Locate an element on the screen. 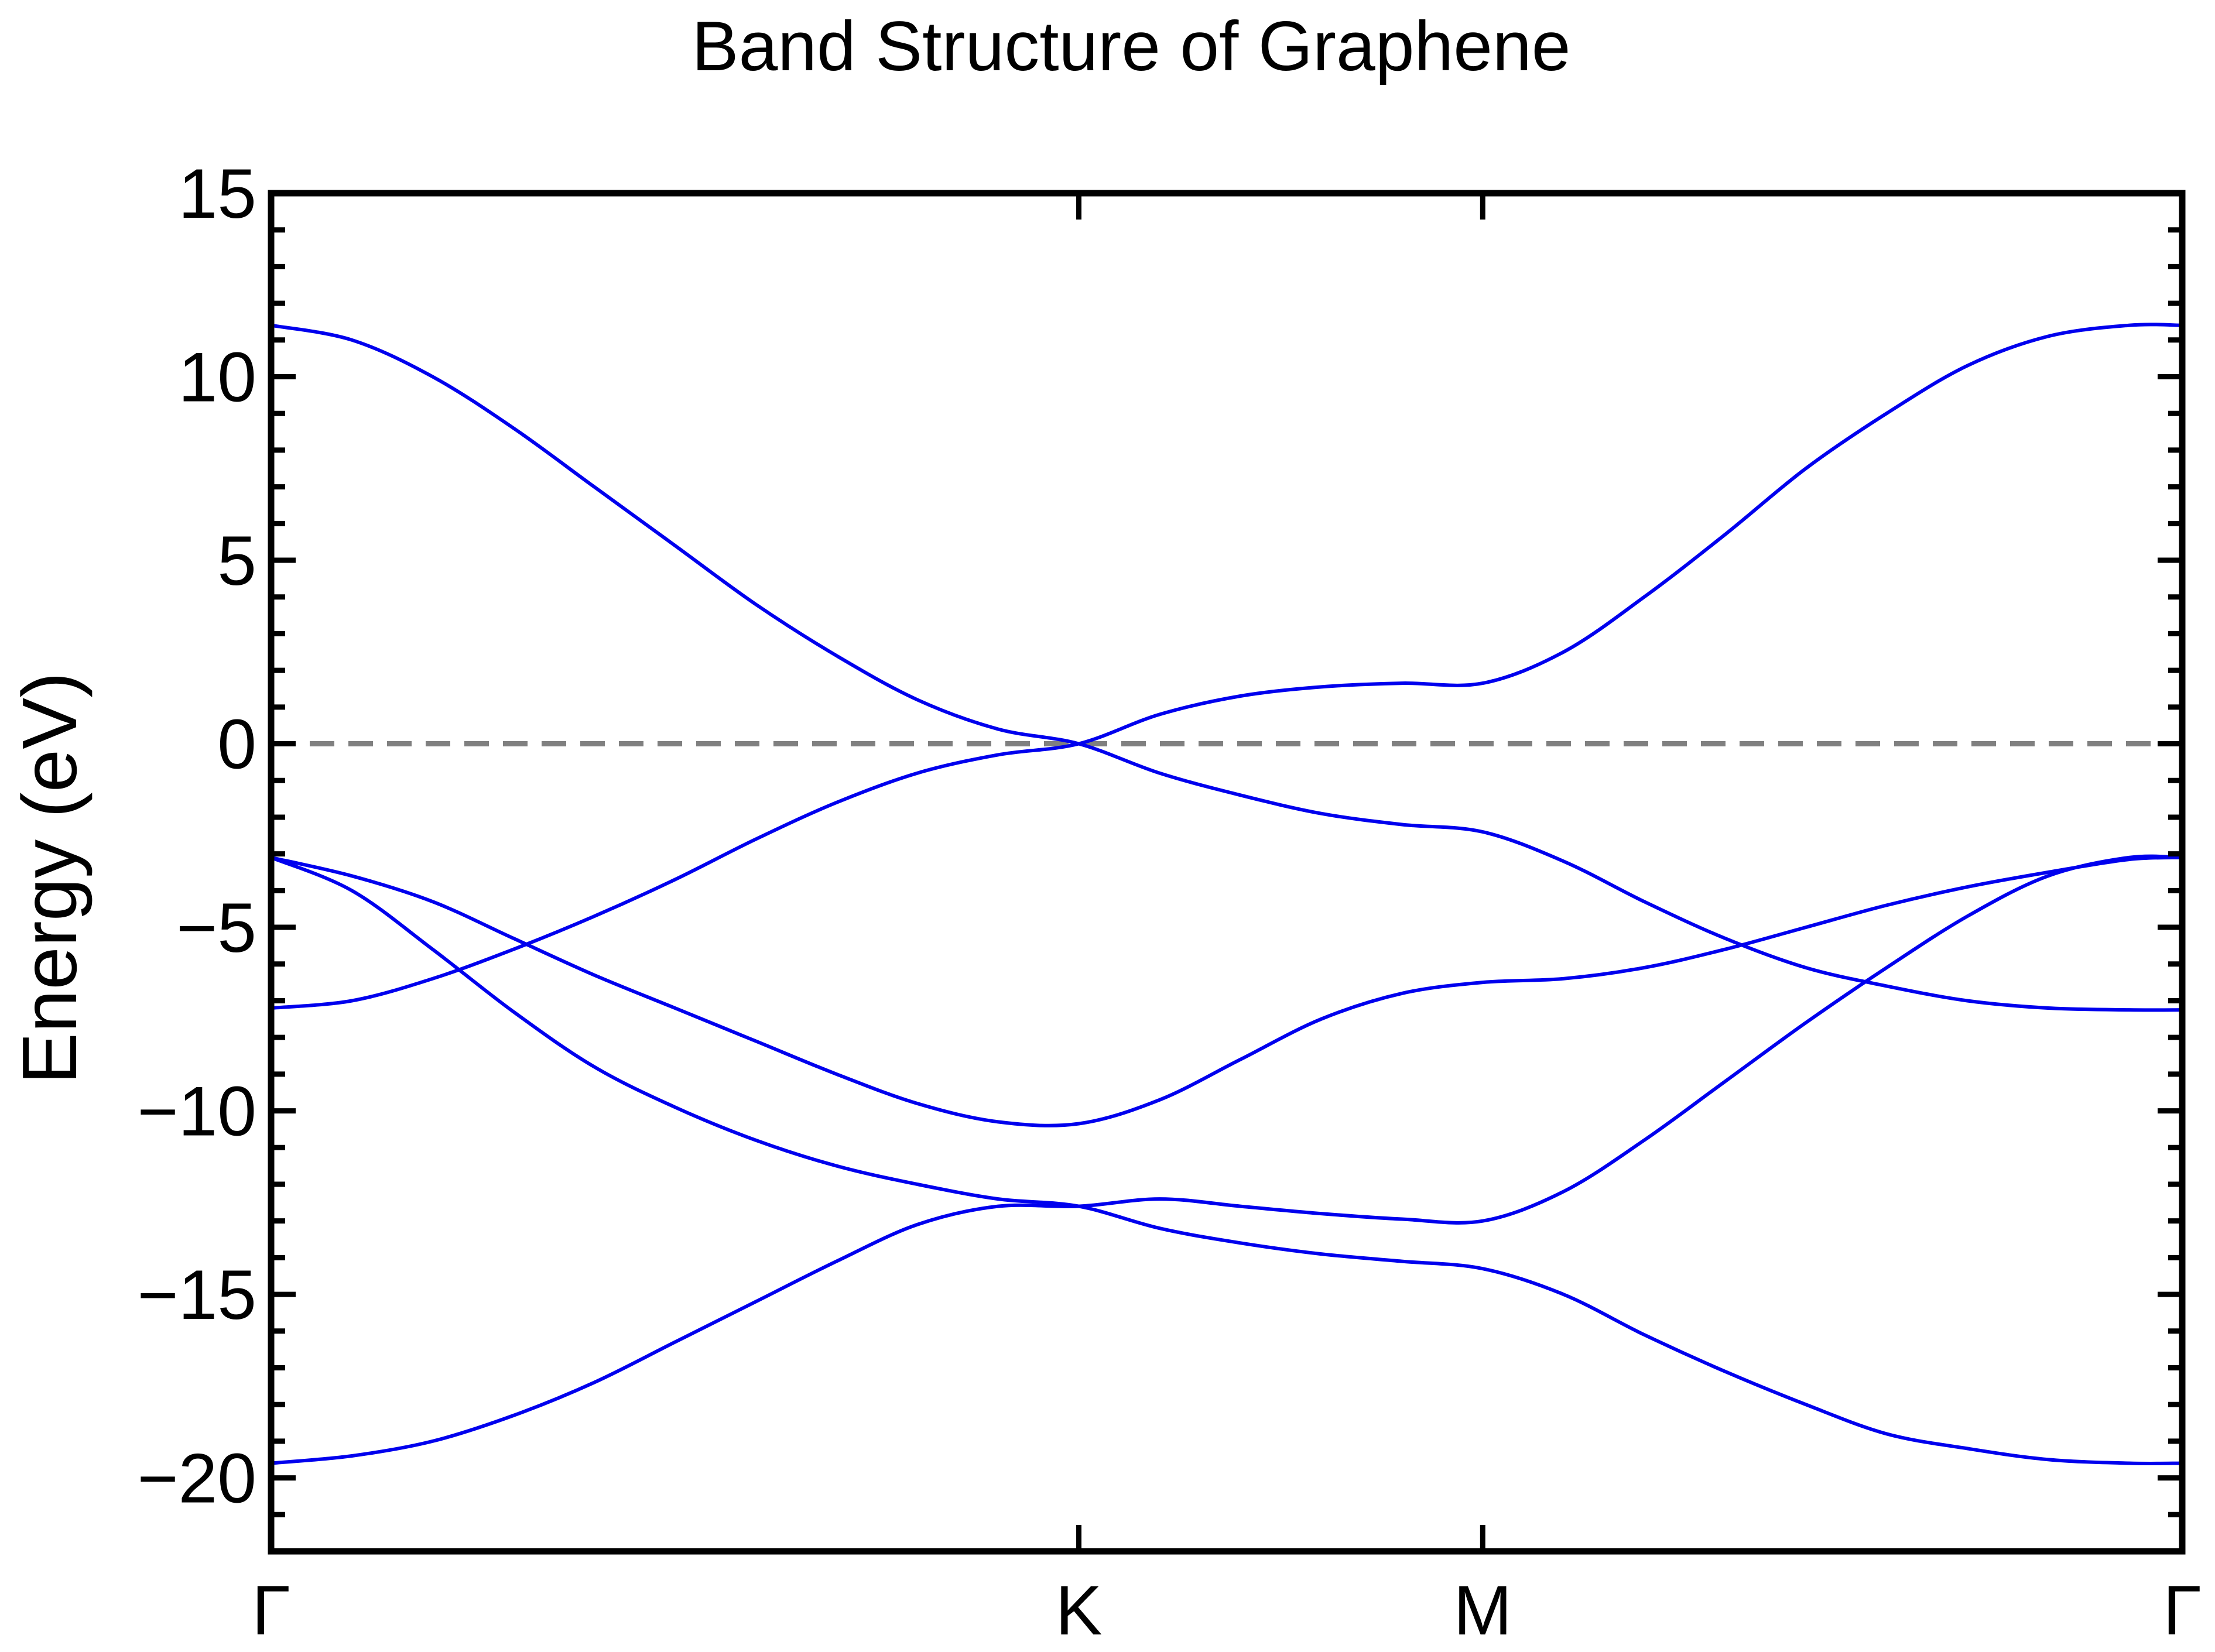  y-tick-label: 0 is located at coordinates (236, 744).